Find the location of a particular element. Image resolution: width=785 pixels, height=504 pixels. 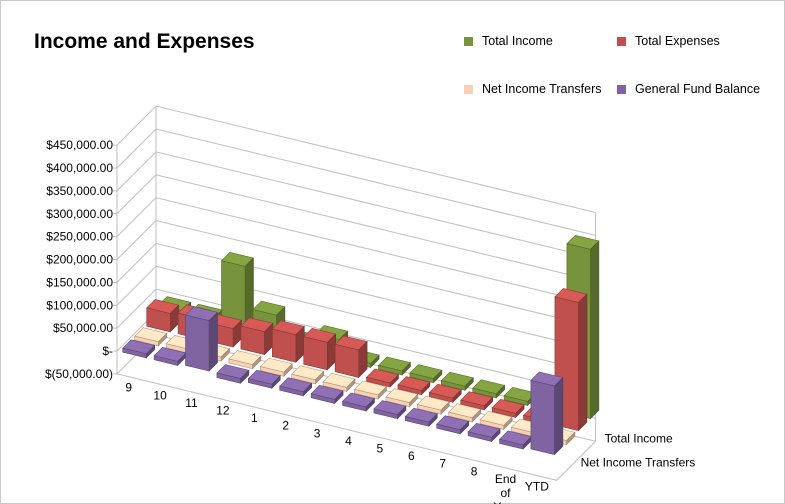

y-tick-label: $(50,000.00) is located at coordinates (79, 374).